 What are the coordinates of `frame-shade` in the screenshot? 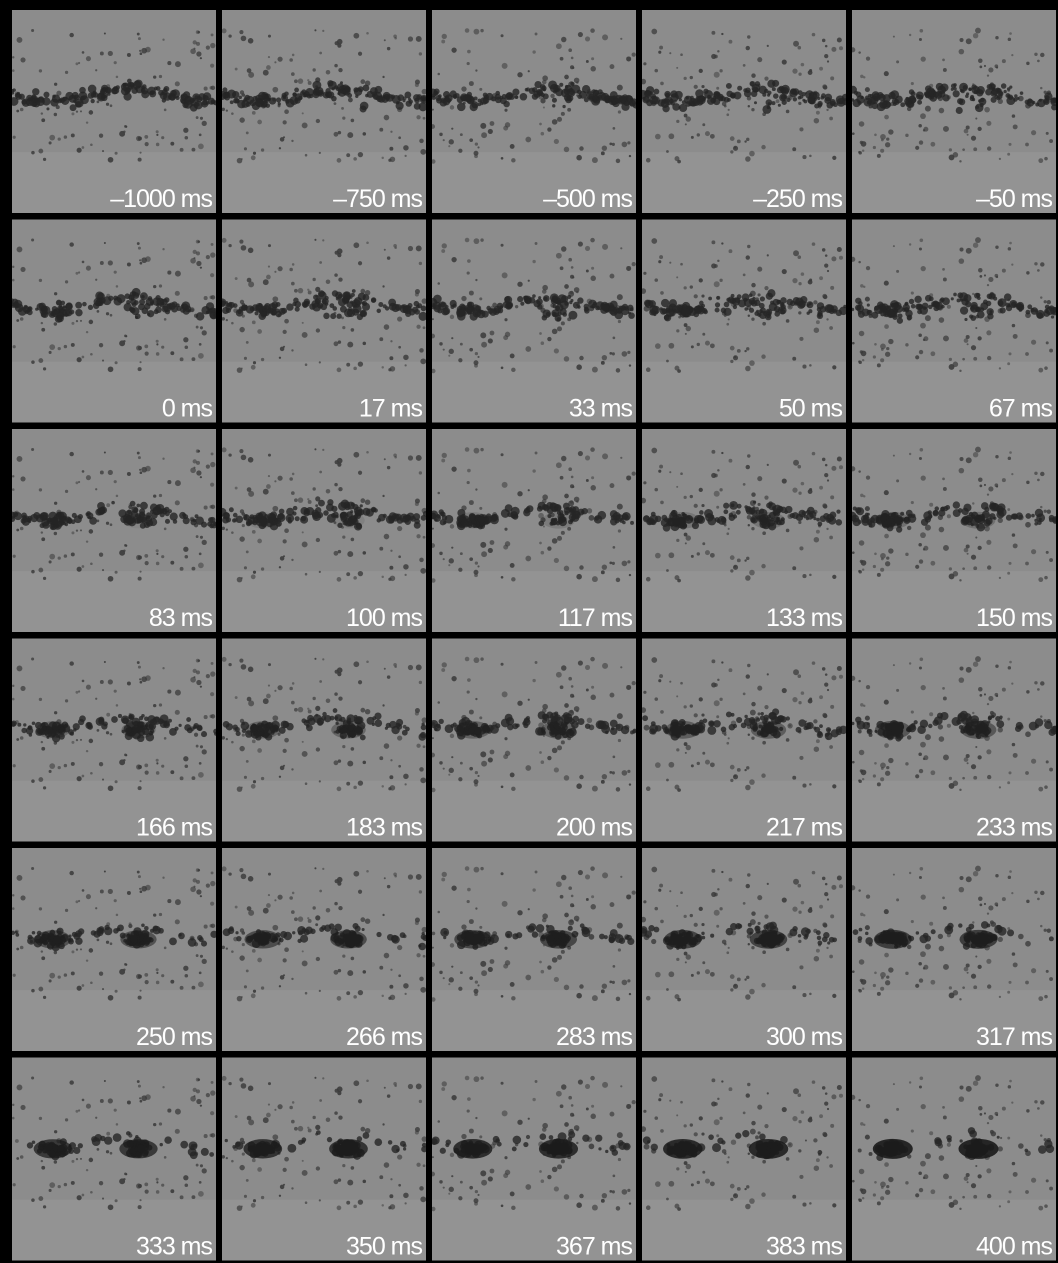 It's located at (534, 182).